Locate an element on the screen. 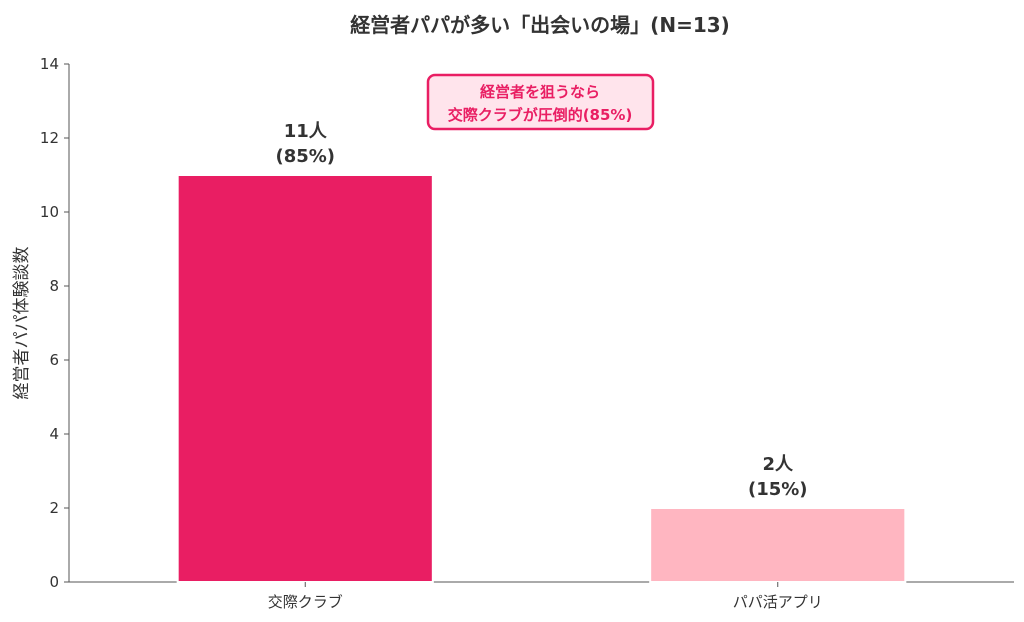  y-tick-label: 12 is located at coordinates (49, 138).